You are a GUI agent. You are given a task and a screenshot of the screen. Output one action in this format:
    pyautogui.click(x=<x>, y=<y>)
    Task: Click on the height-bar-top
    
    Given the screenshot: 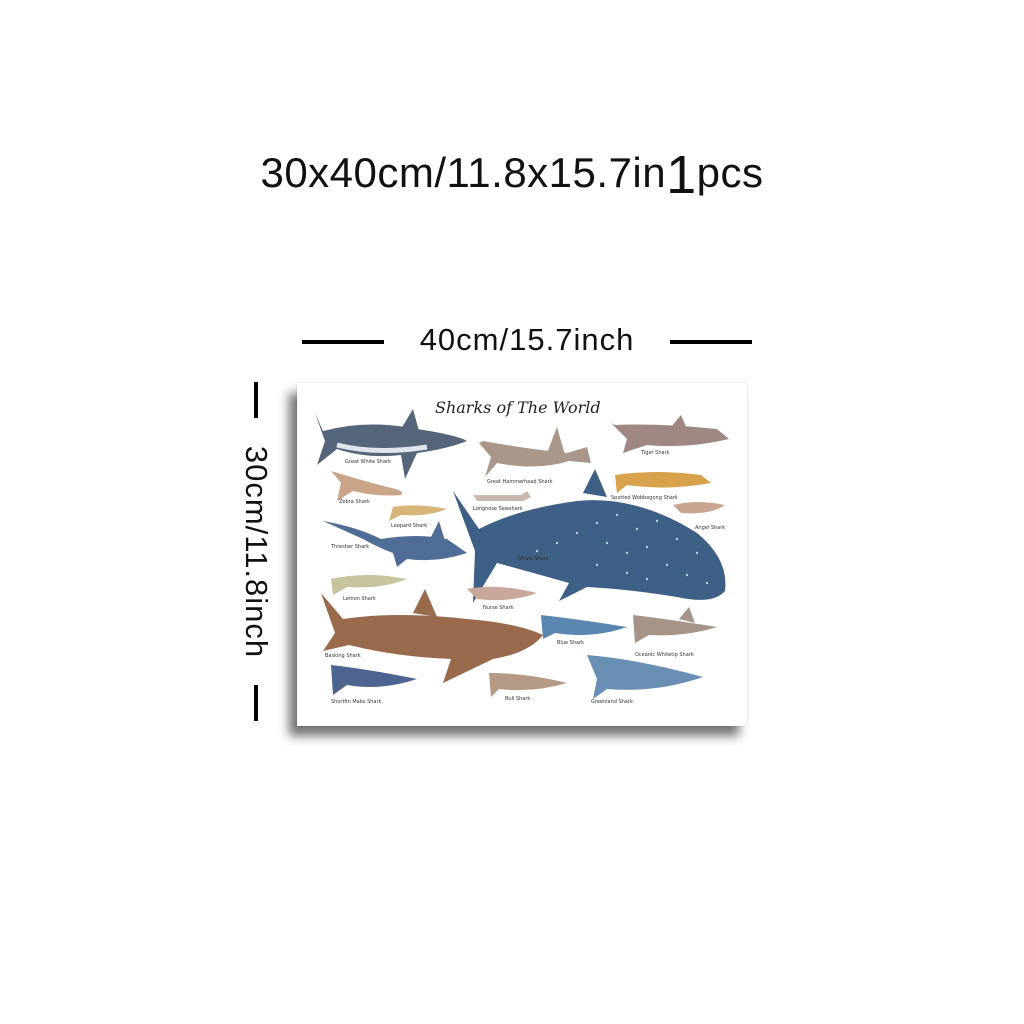 What is the action you would take?
    pyautogui.click(x=256, y=400)
    